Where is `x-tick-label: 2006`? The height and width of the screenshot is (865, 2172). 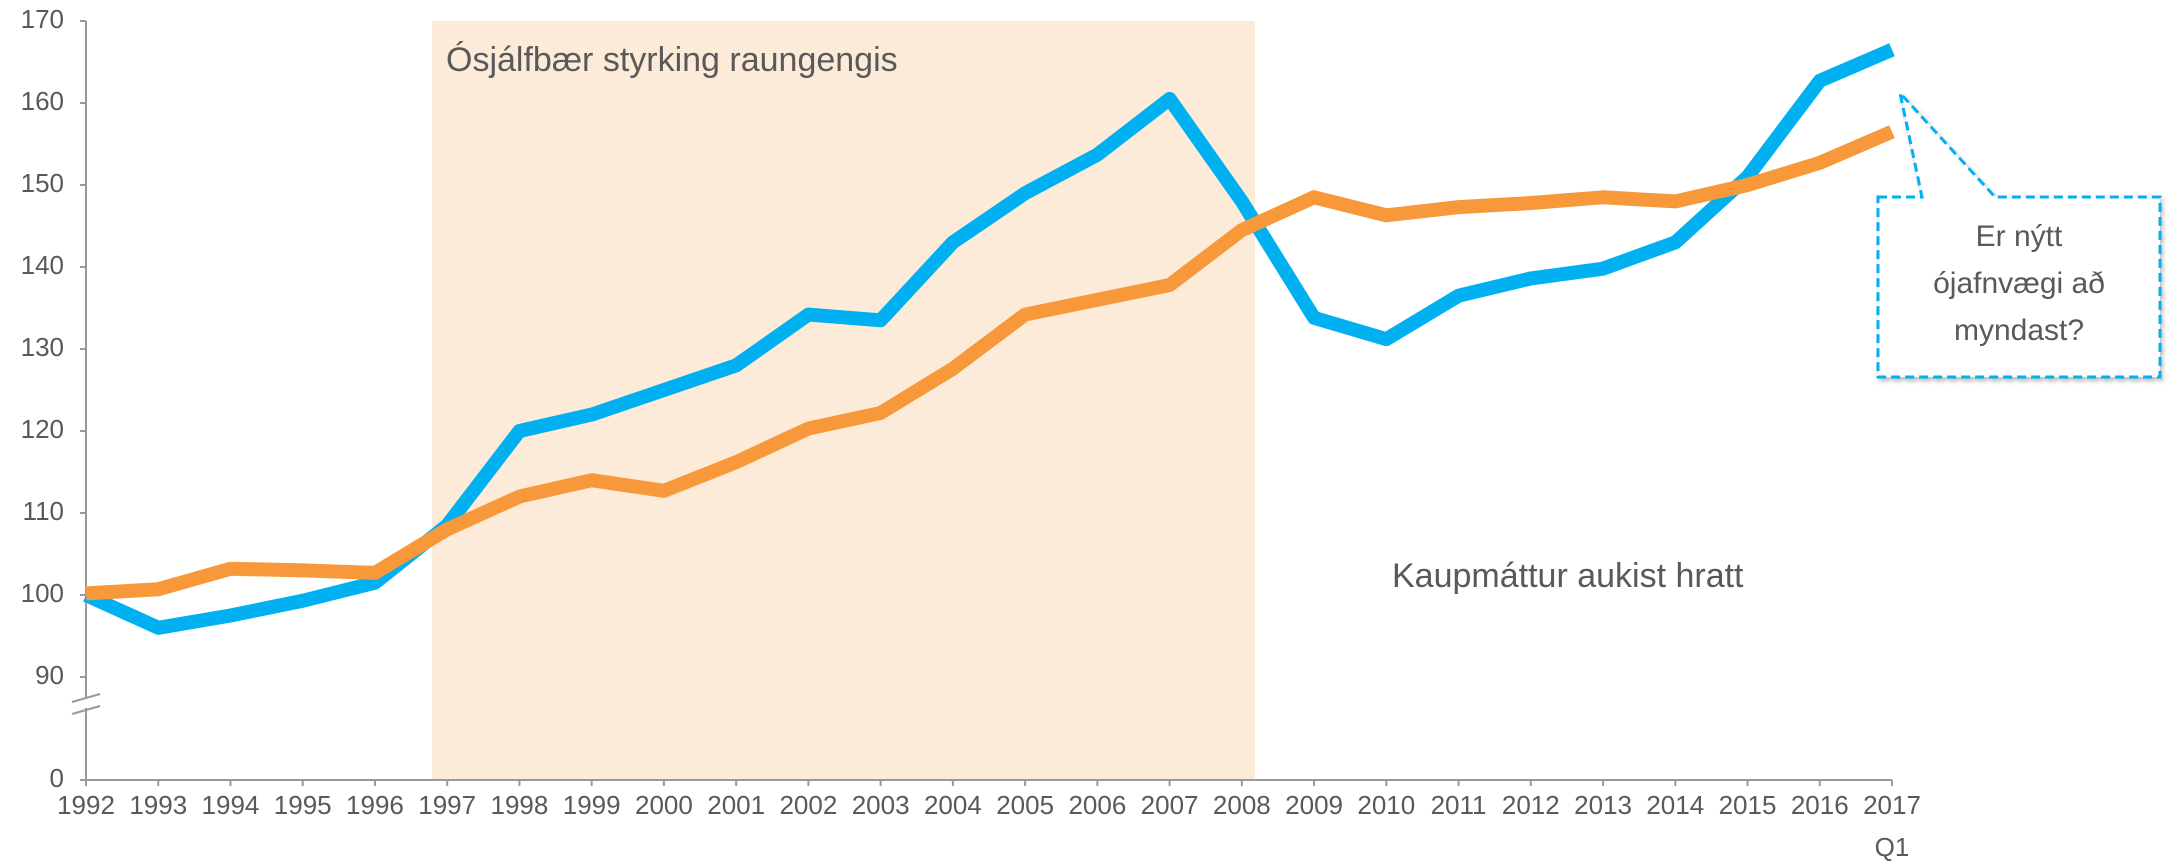 x-tick-label: 2006 is located at coordinates (1097, 805).